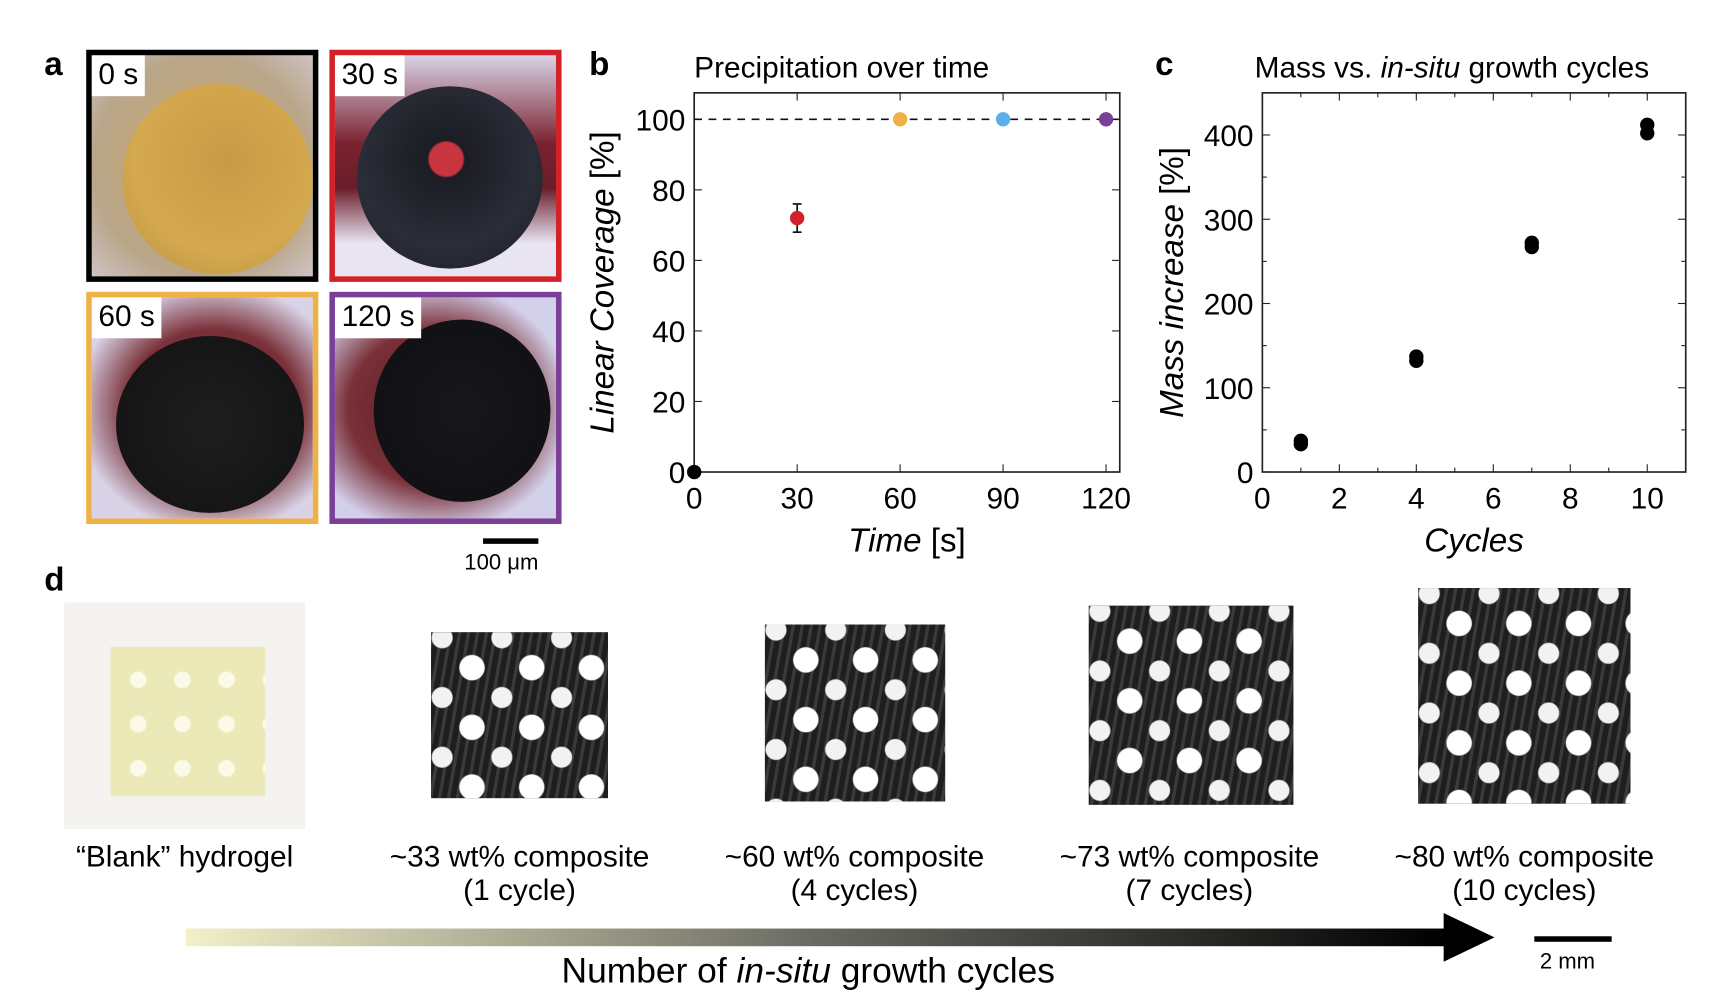  I want to click on caption-line-2: (7 cycles), so click(1189, 890).